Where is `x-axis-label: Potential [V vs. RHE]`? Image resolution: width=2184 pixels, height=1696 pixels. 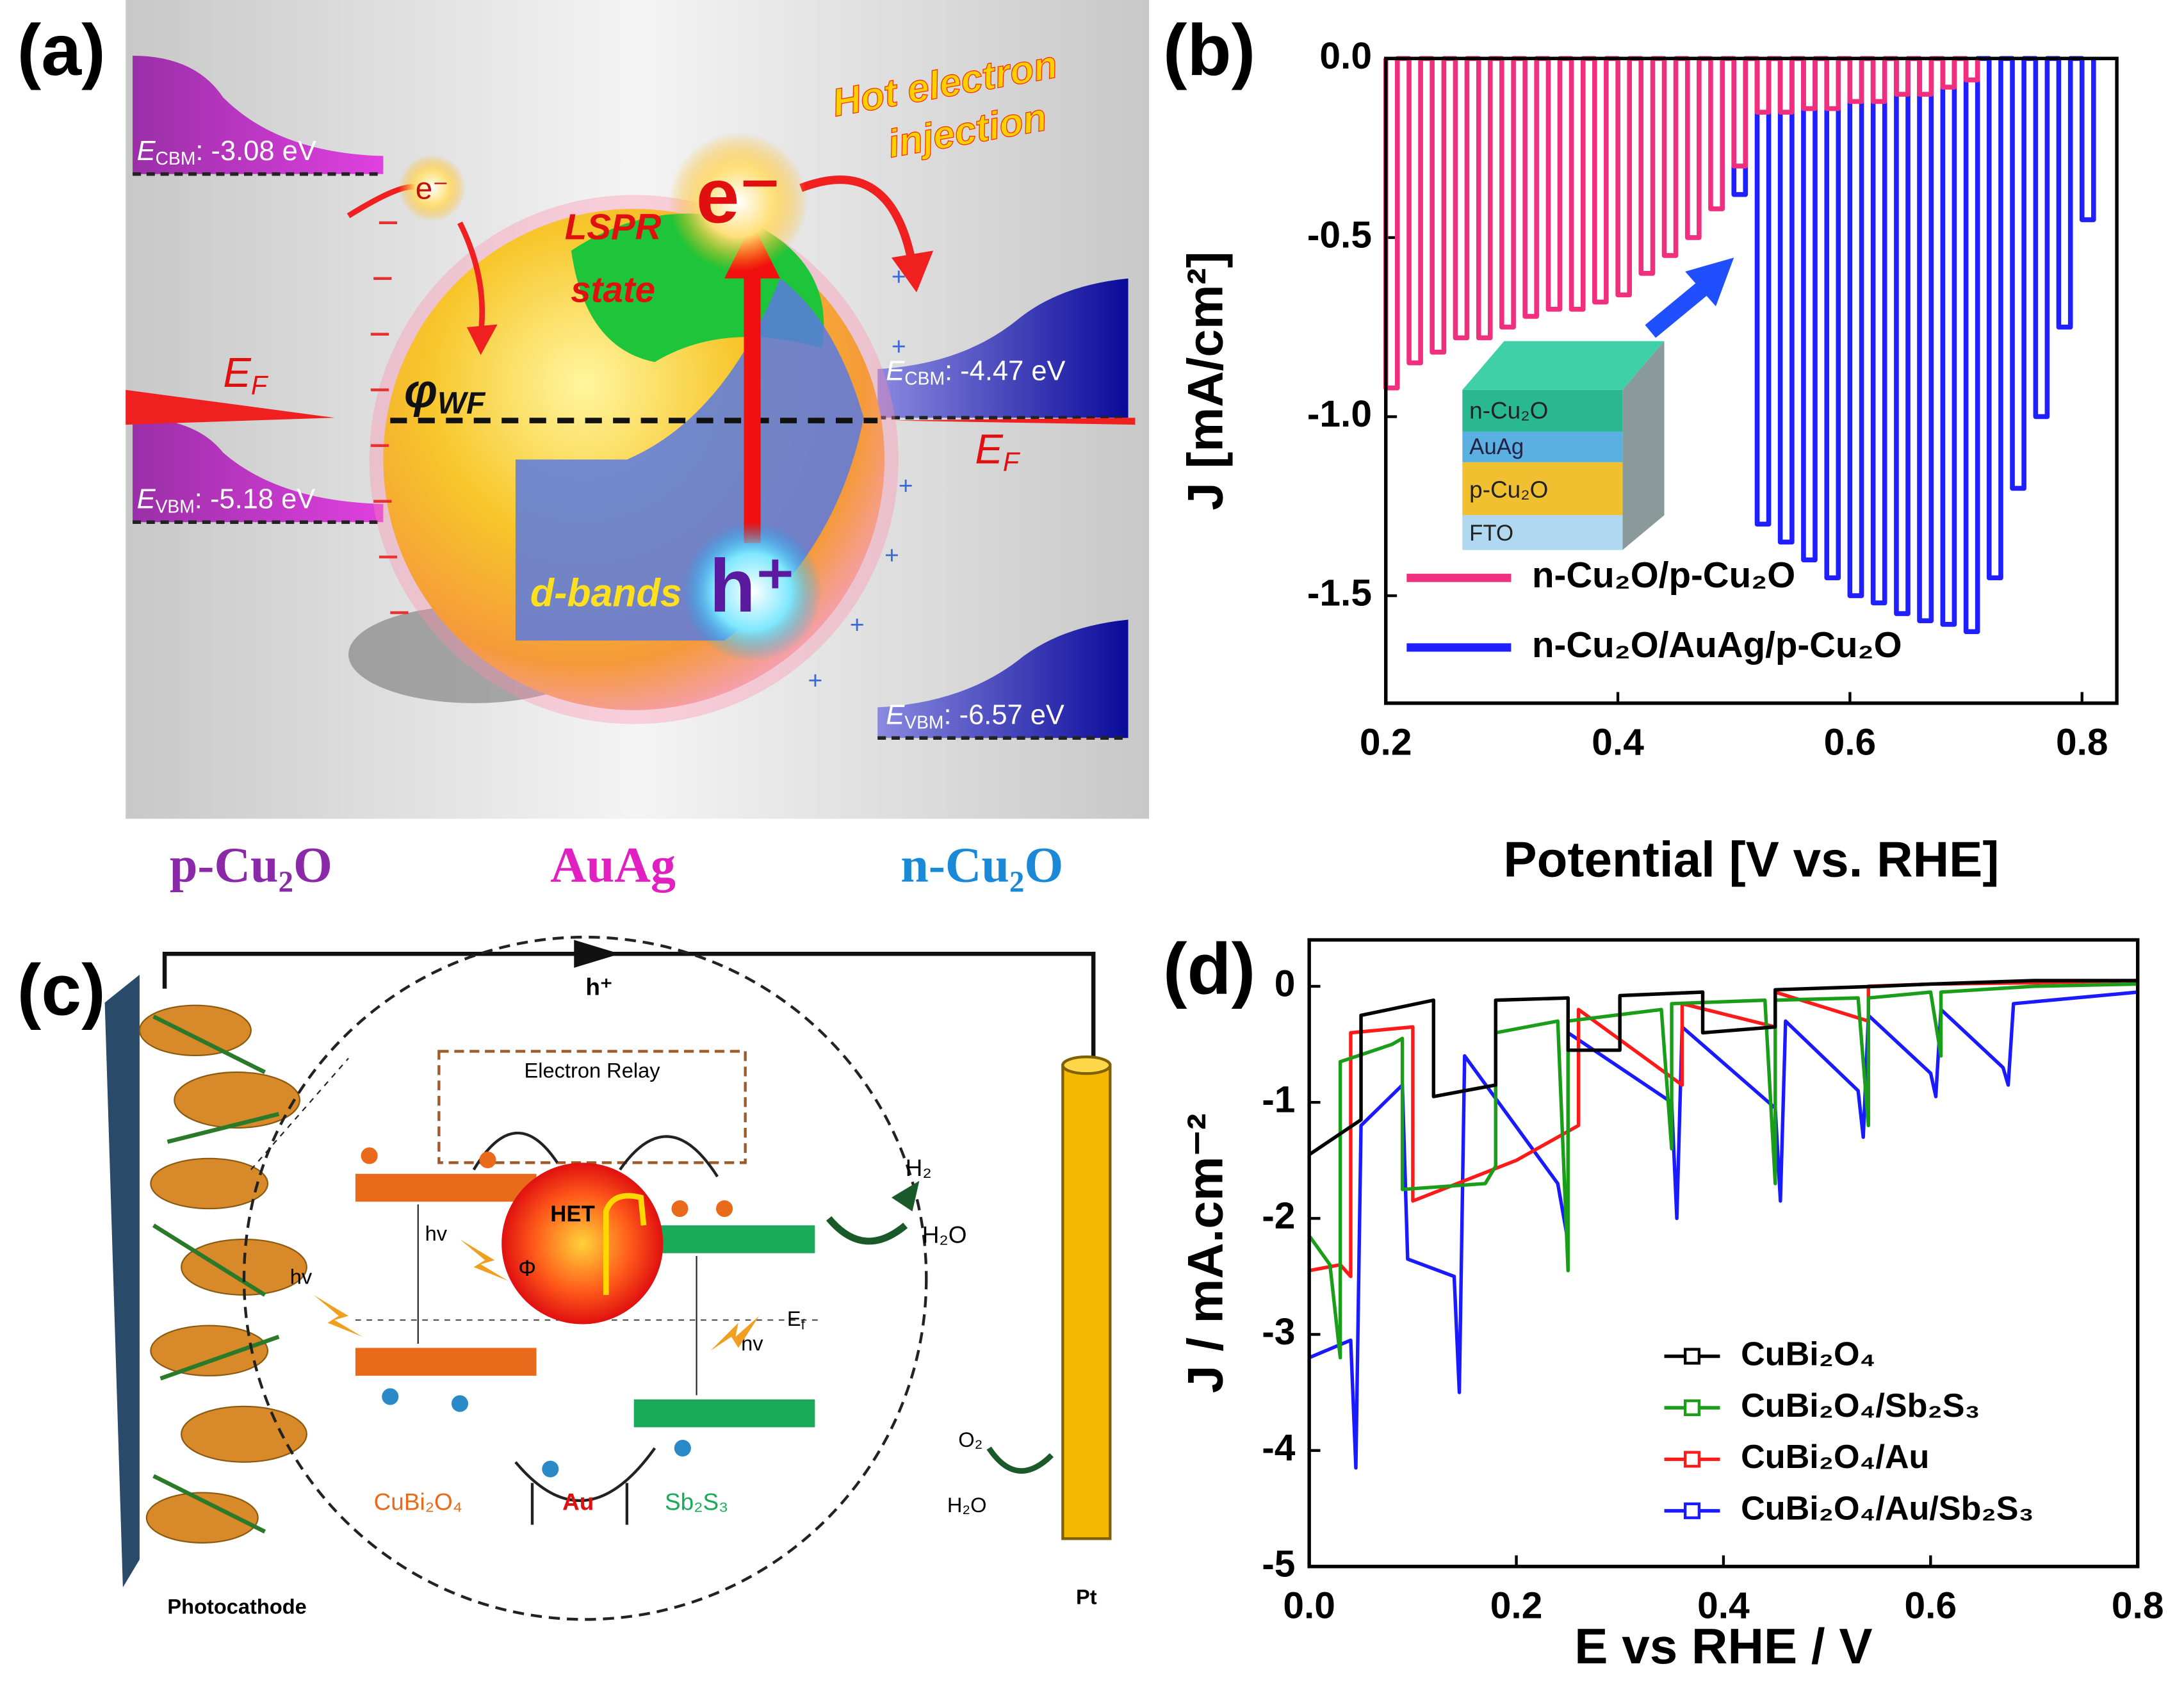 x-axis-label: Potential [V vs. RHE] is located at coordinates (1751, 859).